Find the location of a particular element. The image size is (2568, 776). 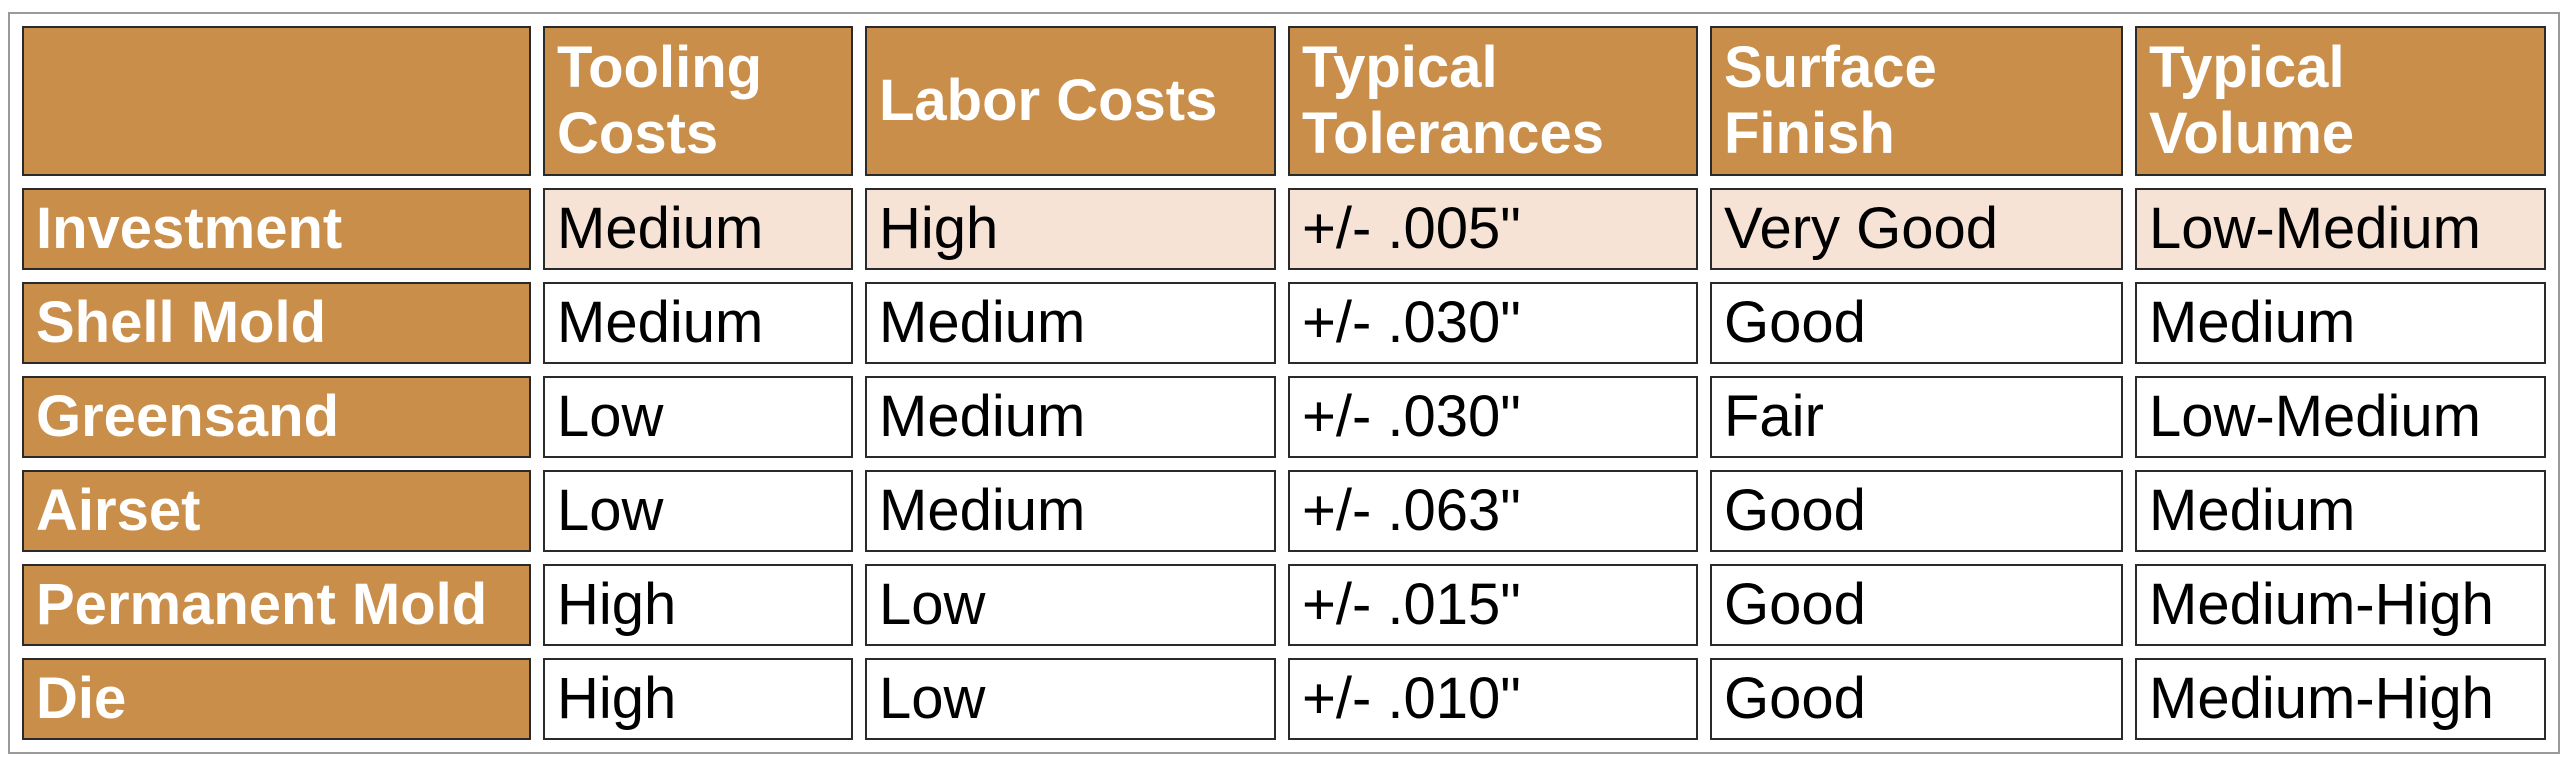

corner-cell is located at coordinates (276, 101).